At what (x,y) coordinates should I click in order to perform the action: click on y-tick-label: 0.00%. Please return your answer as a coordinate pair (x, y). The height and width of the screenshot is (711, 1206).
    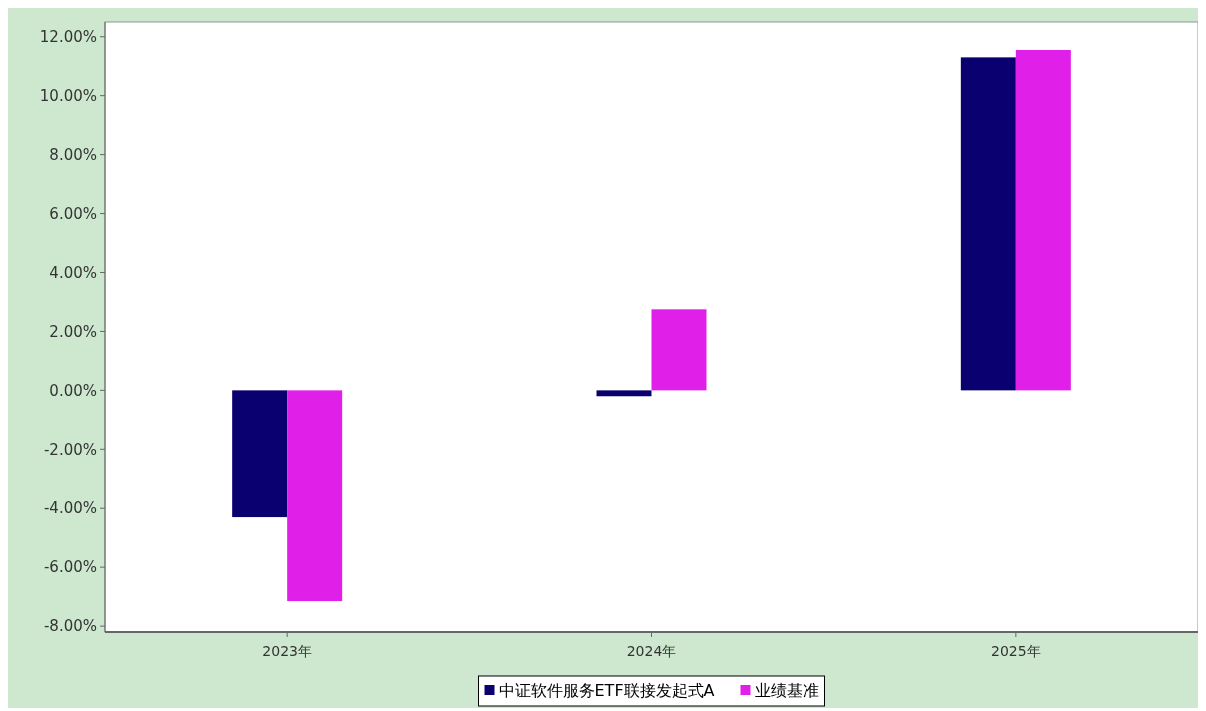
    Looking at the image, I should click on (73, 390).